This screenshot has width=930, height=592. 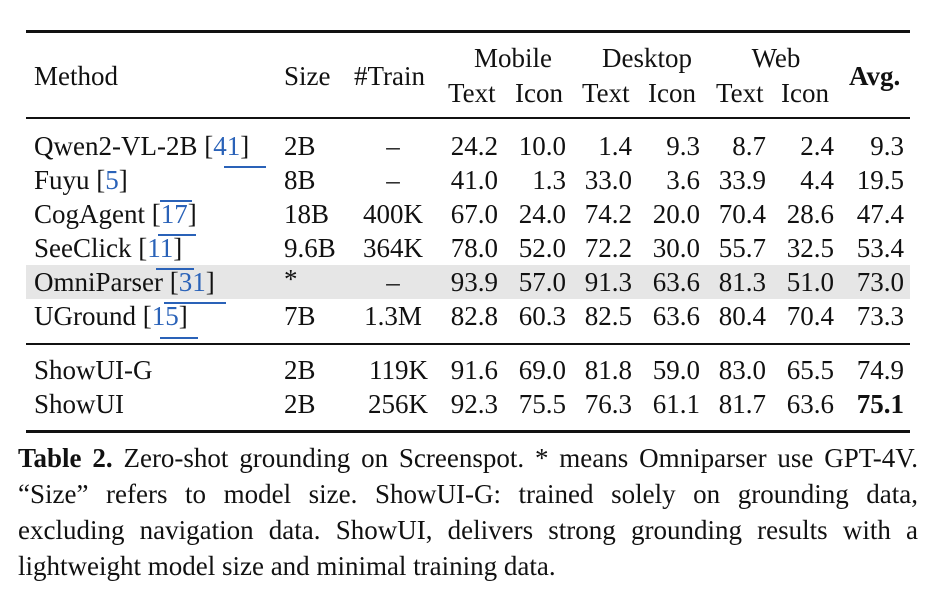 I want to click on web-icon-cell: 4.4, so click(x=817, y=180).